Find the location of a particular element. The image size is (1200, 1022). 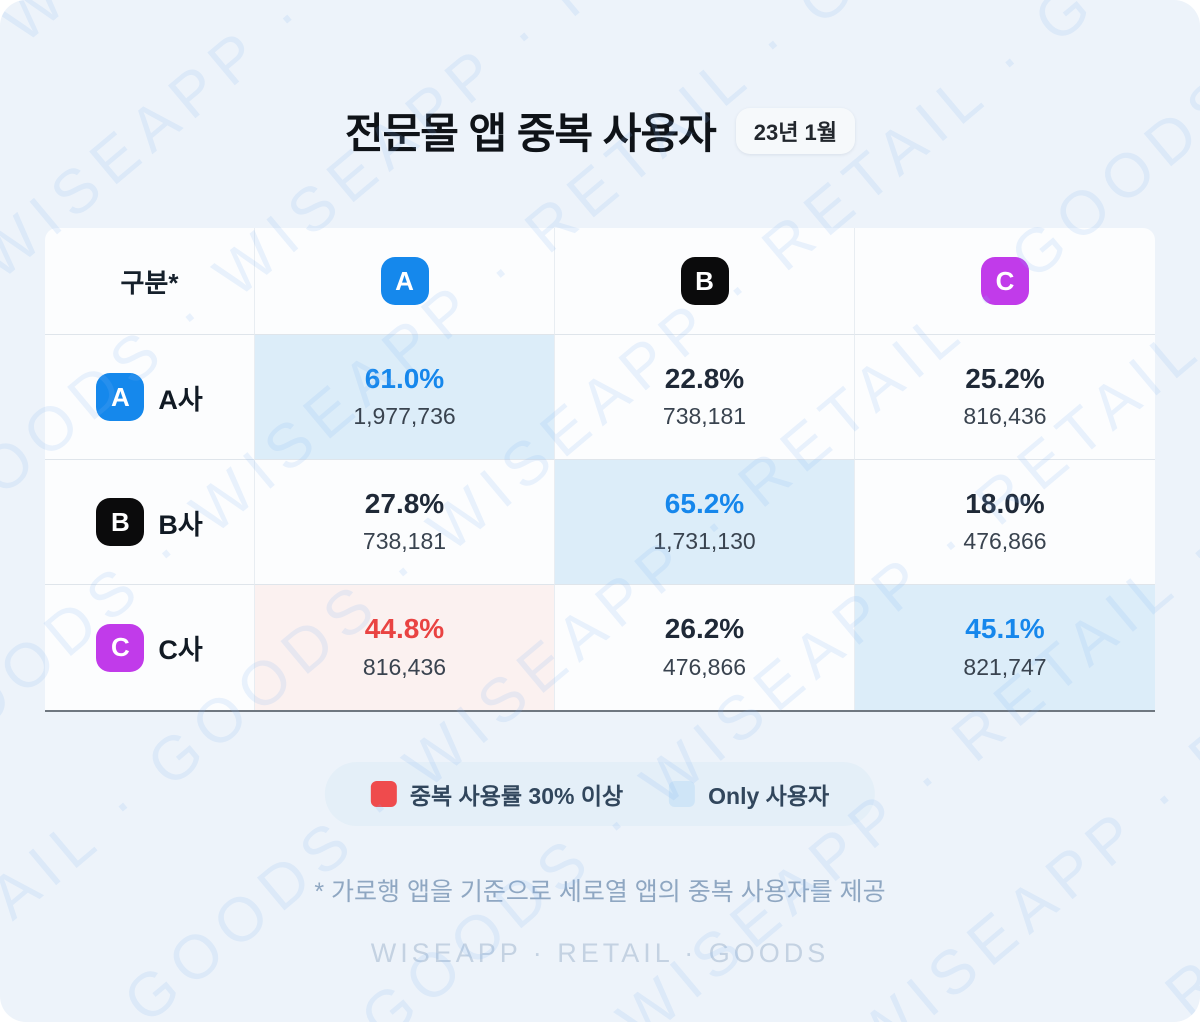

footnote: * 가로행 앱을 기준으로 세로열 앱의 중복 사용자를 제공 is located at coordinates (600, 892).